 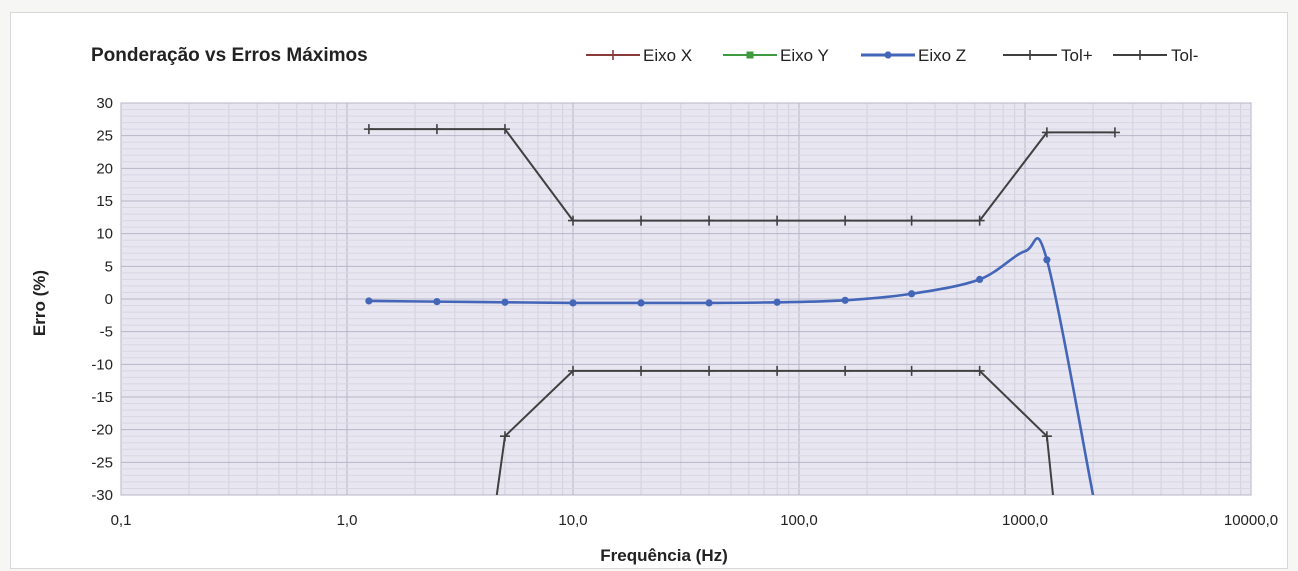 What do you see at coordinates (102, 462) in the screenshot?
I see `y-tick-label: -25` at bounding box center [102, 462].